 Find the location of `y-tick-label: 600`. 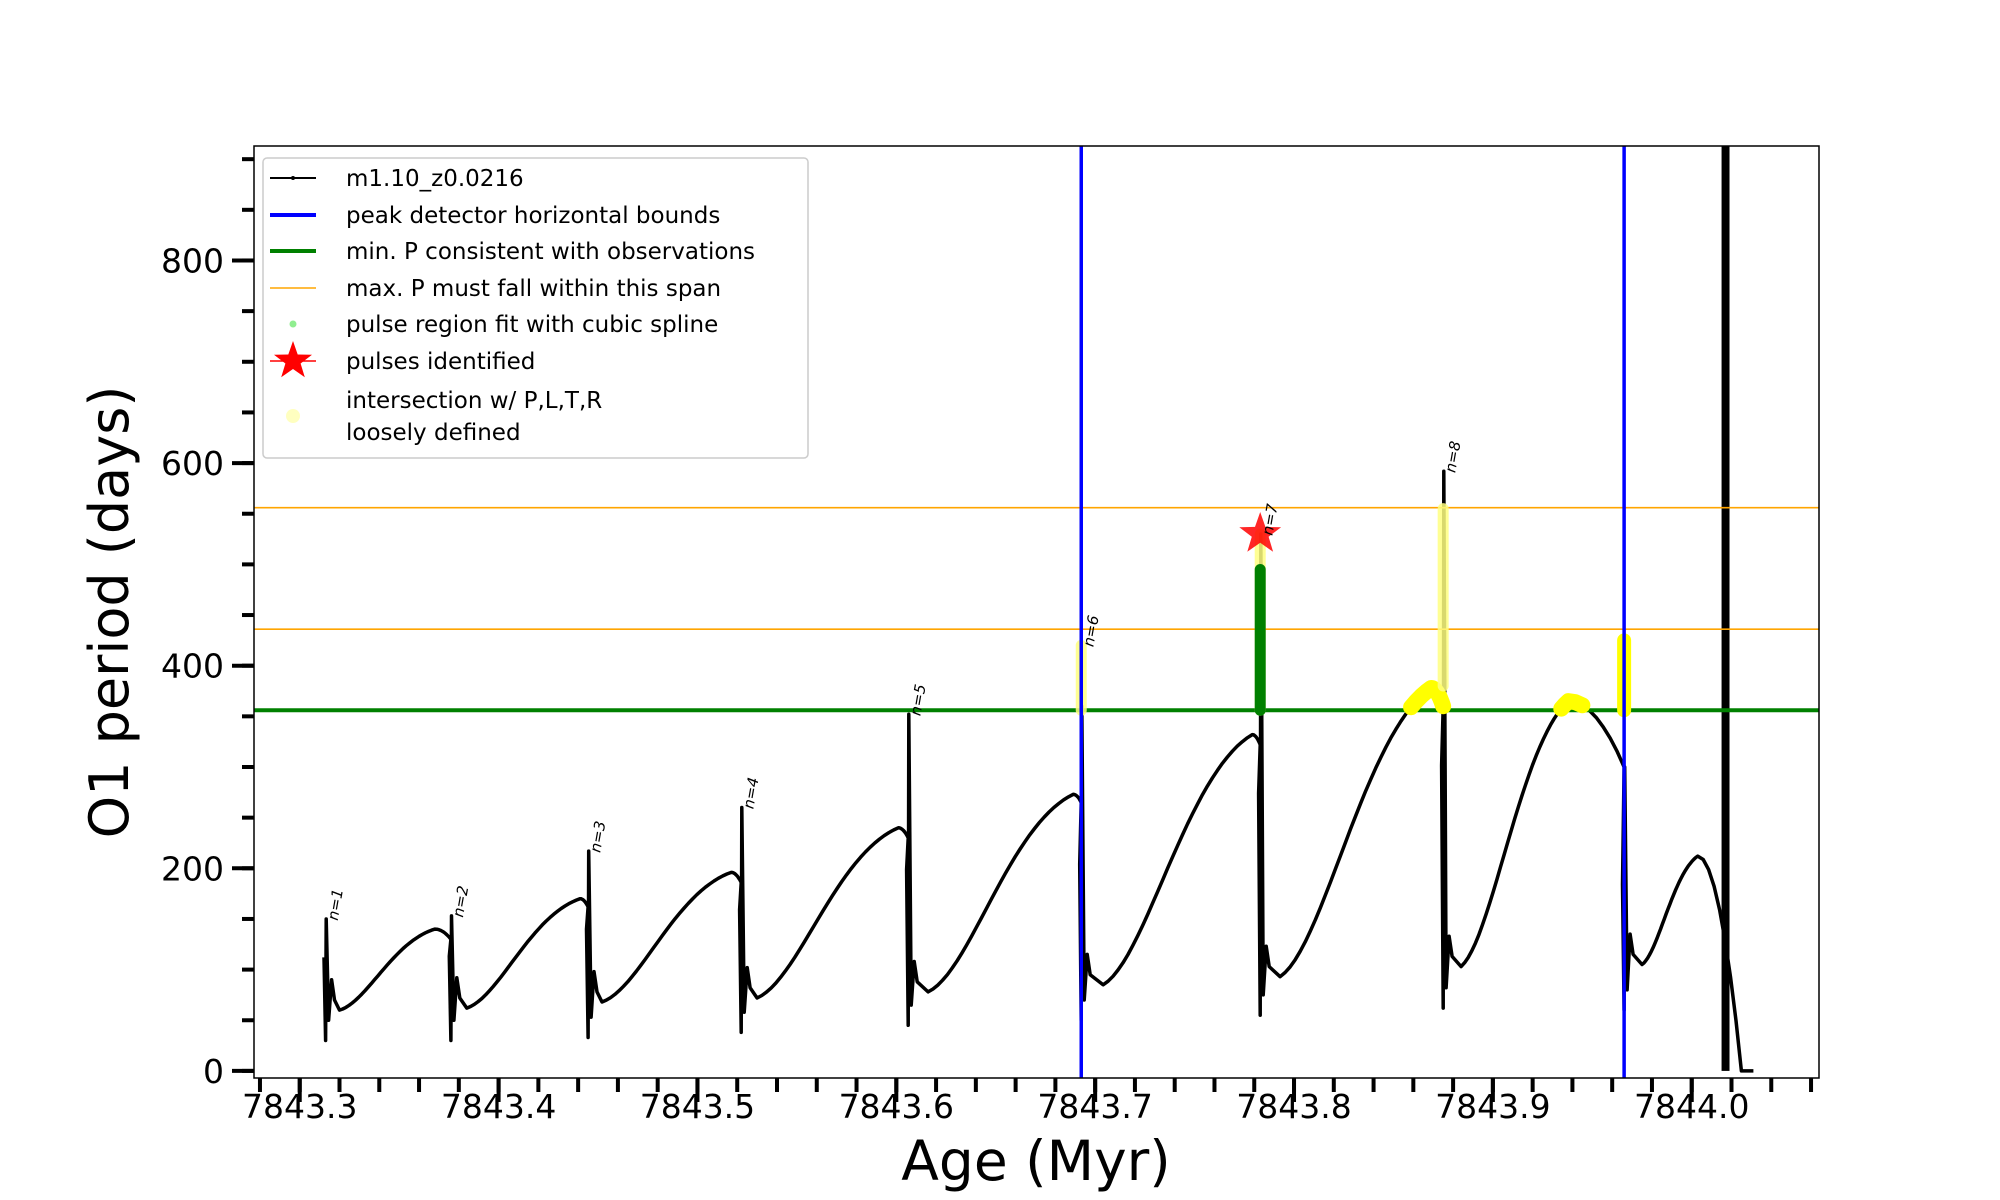

y-tick-label: 600 is located at coordinates (192, 463).